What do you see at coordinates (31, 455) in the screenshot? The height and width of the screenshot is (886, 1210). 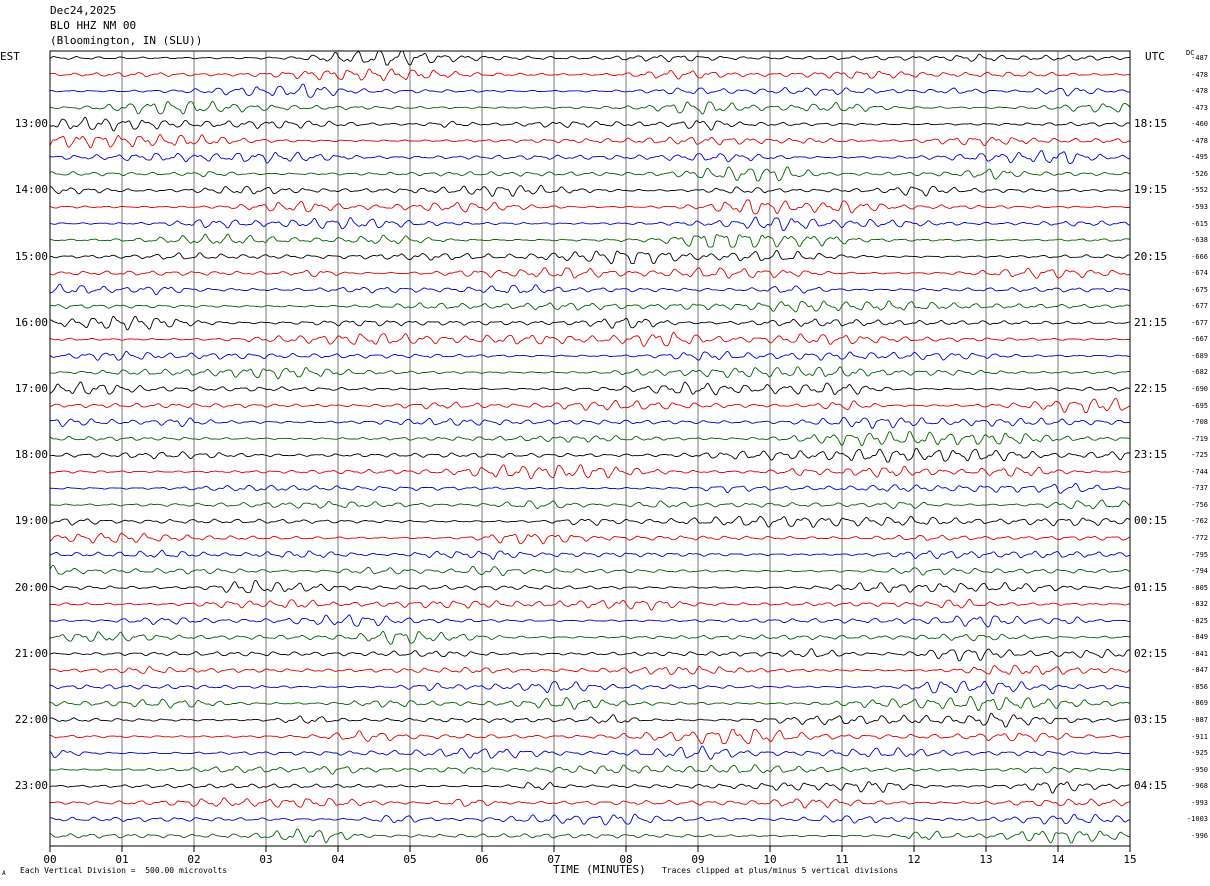 I see `est-hour-label: 18:00` at bounding box center [31, 455].